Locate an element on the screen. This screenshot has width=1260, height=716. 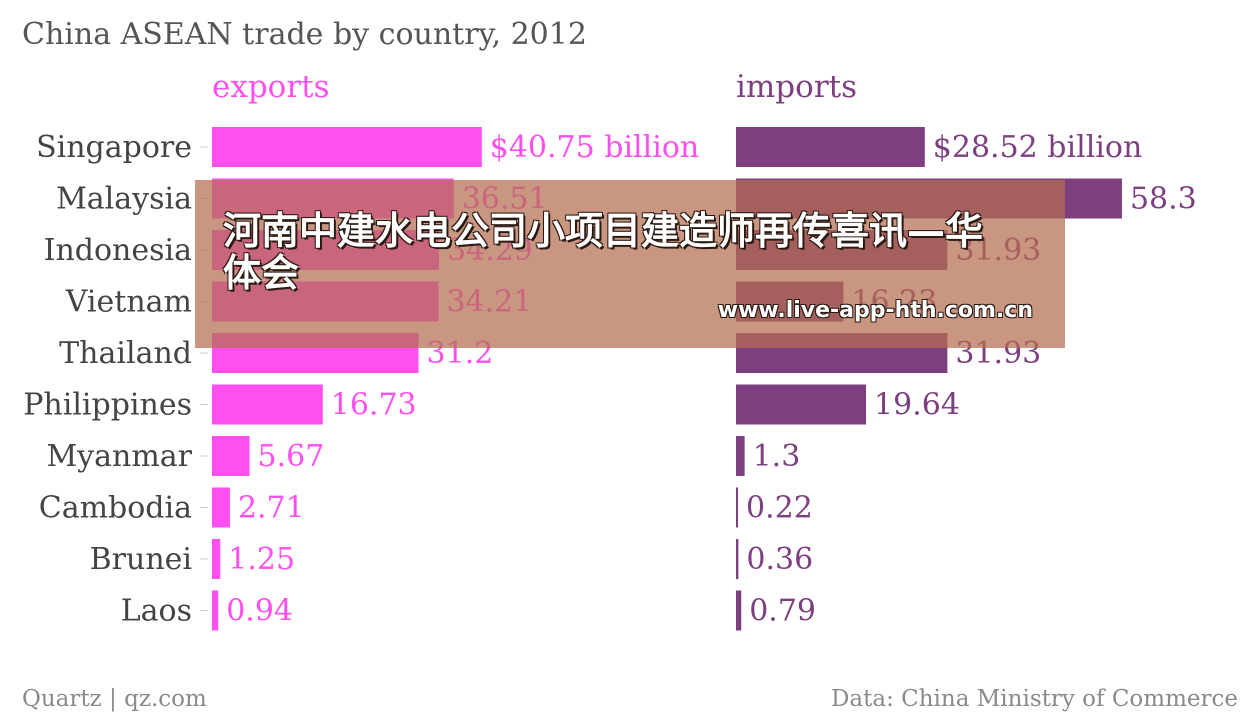
imports-value-label: 0.79 is located at coordinates (782, 611).